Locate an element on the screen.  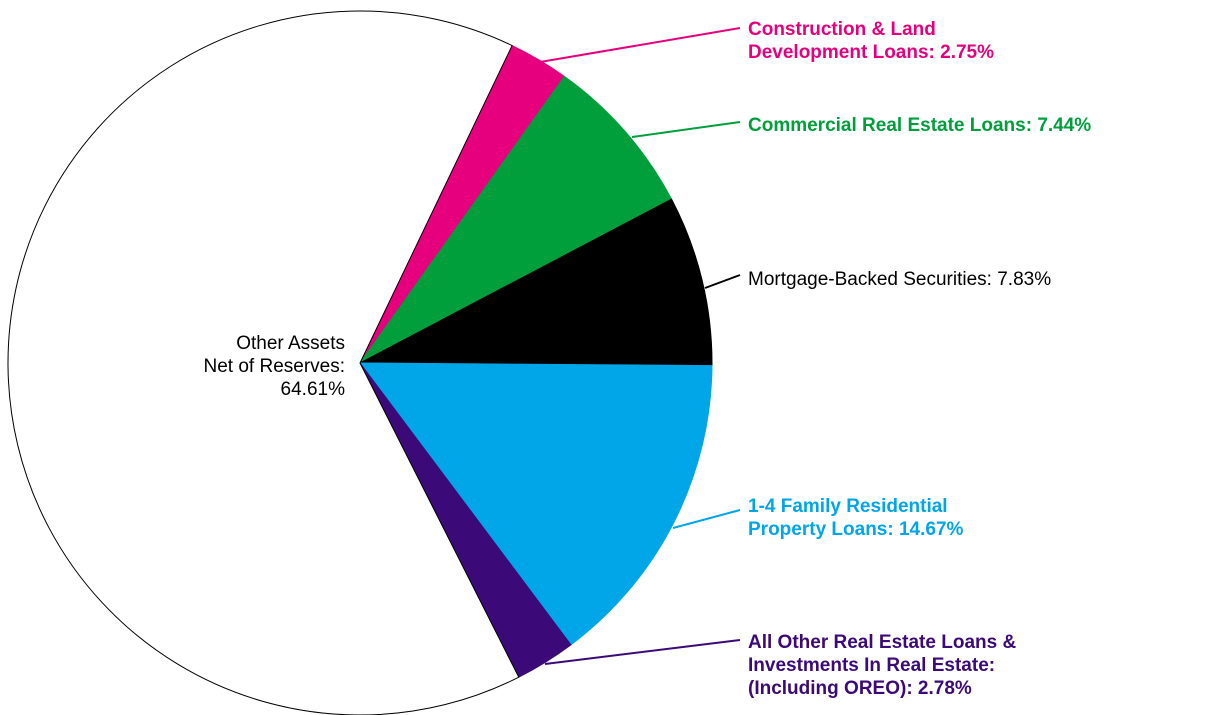
slice-label: Commercial Real Estate Loans: 7.44% is located at coordinates (919, 125).